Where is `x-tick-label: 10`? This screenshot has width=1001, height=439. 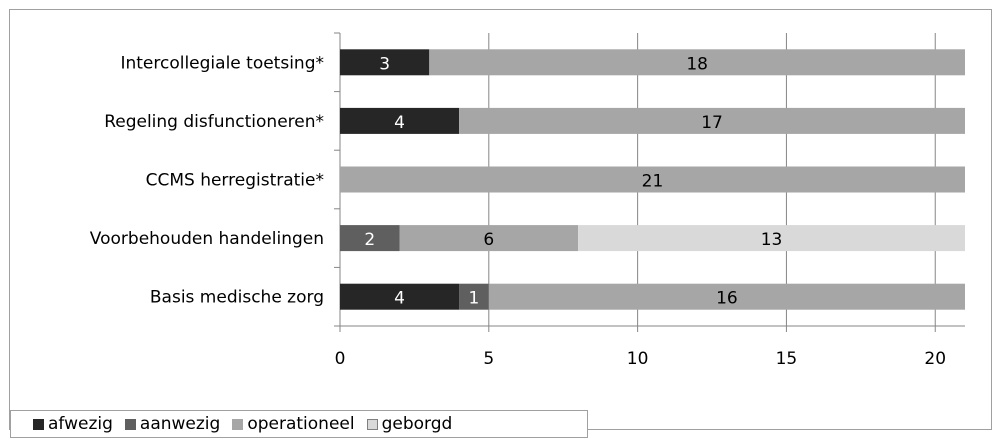
x-tick-label: 10 is located at coordinates (638, 359).